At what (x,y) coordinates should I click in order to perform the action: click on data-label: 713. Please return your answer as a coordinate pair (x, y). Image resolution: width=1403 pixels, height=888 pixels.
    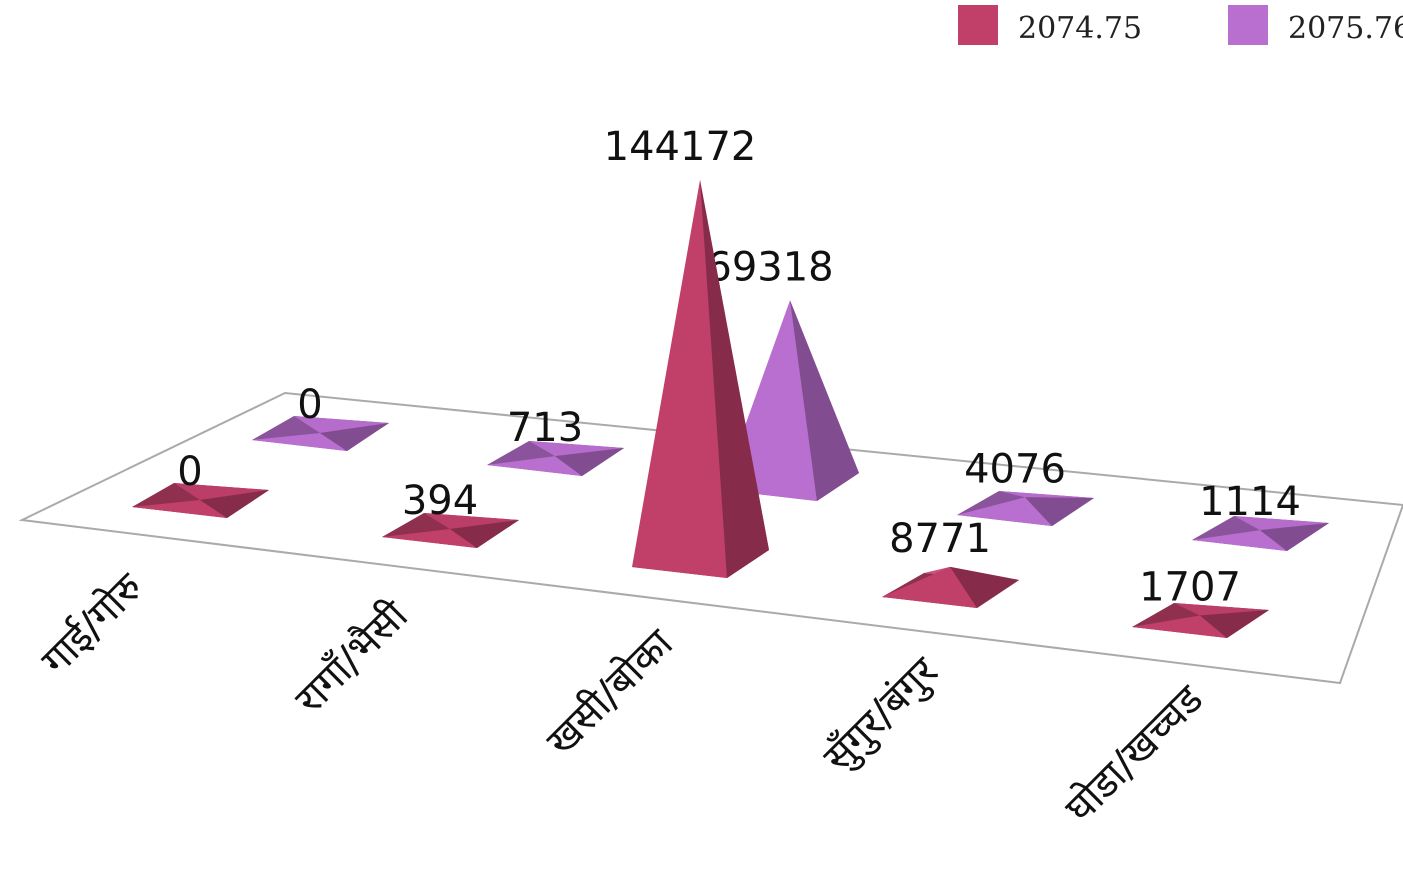
    Looking at the image, I should click on (545, 428).